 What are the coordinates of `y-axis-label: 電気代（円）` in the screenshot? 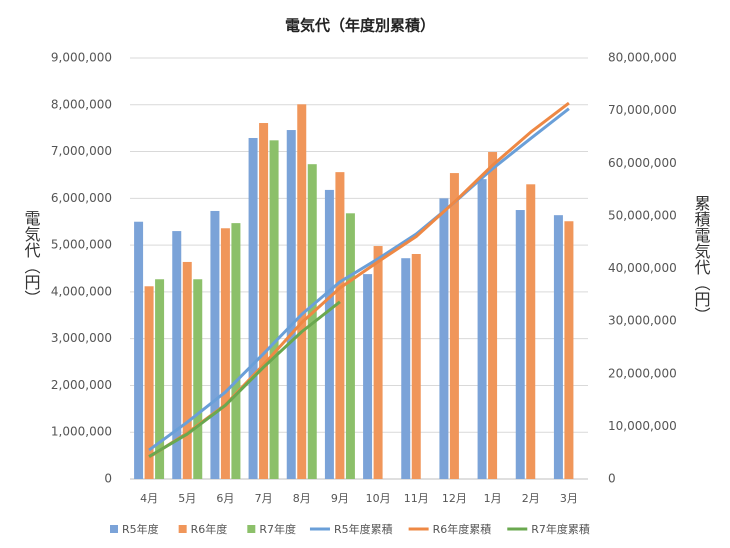 It's located at (31, 258).